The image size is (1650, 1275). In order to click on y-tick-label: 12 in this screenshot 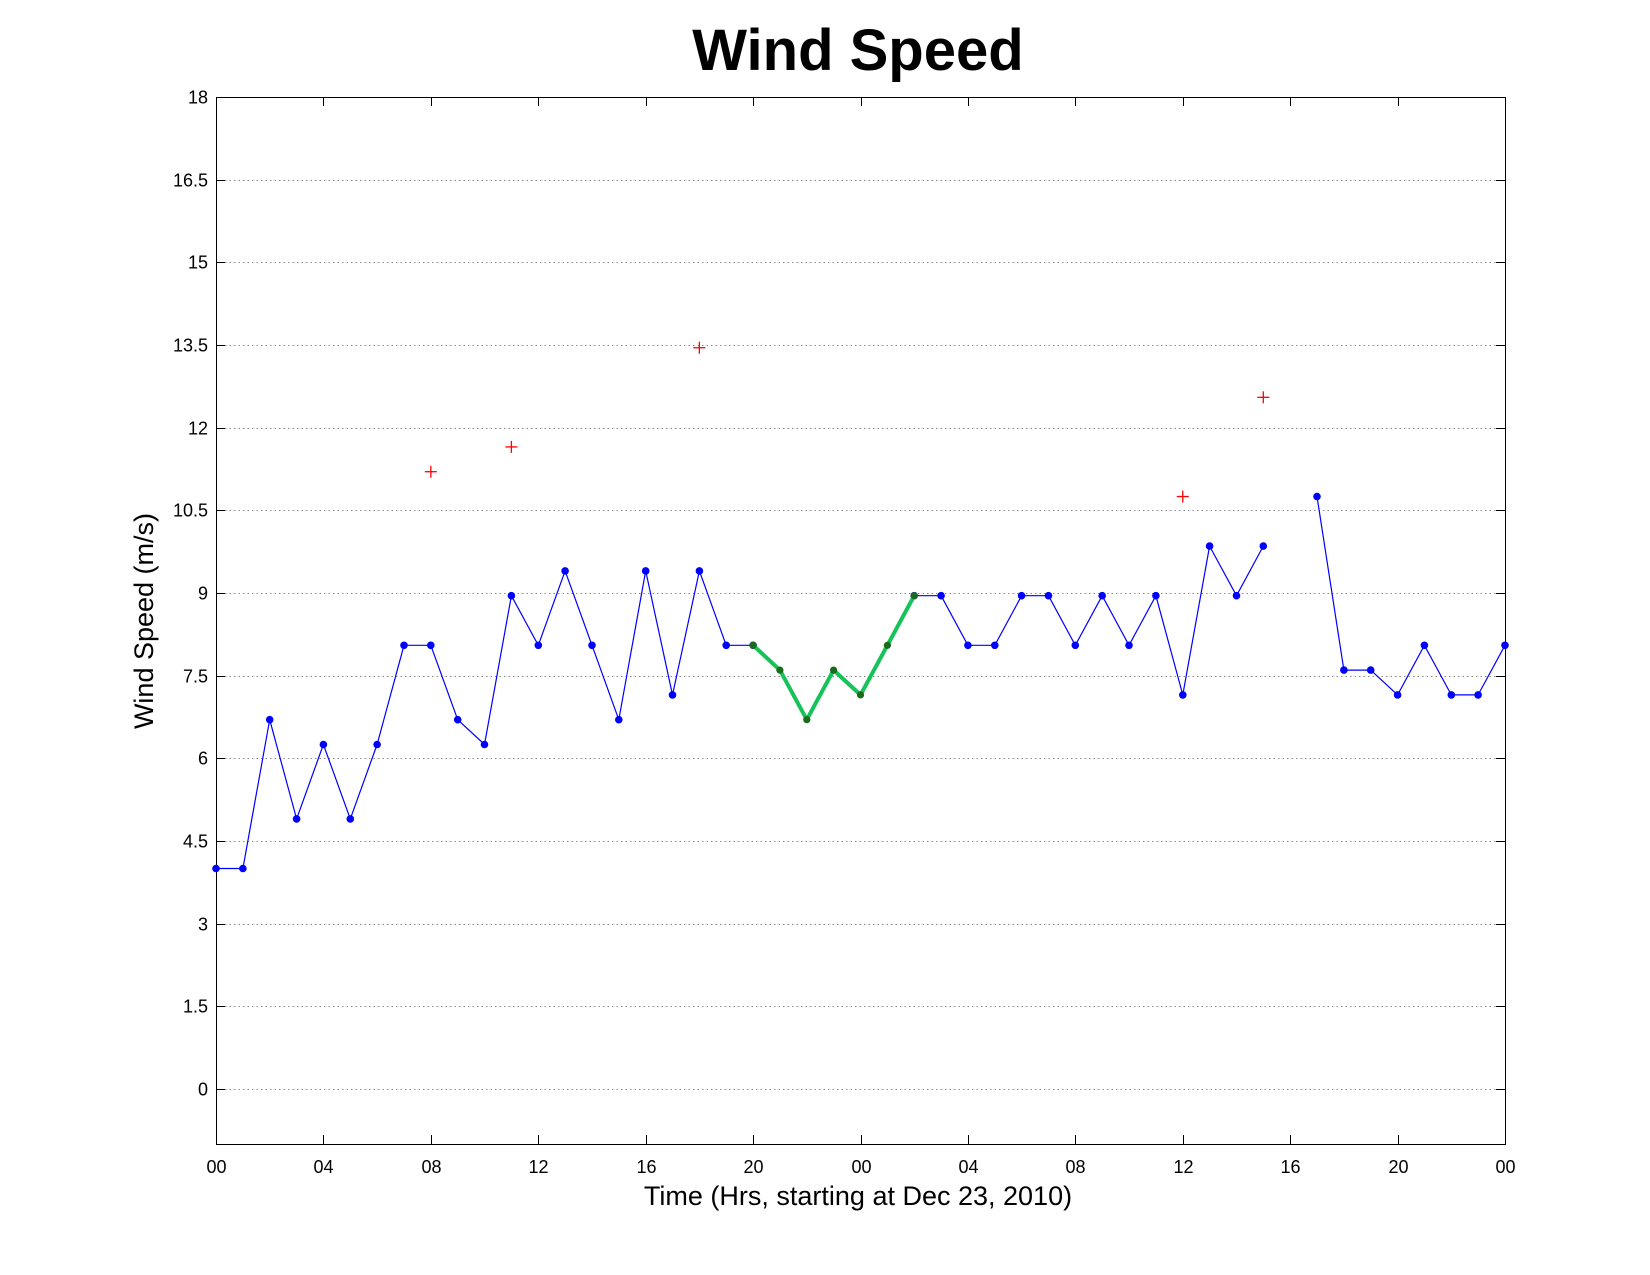, I will do `click(198, 429)`.